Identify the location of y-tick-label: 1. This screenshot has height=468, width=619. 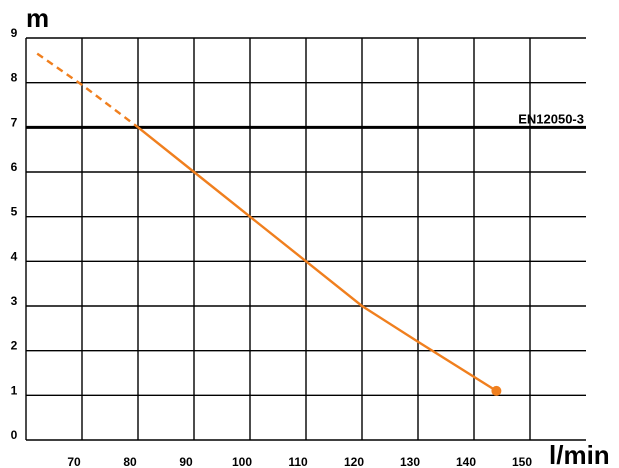
(14, 390).